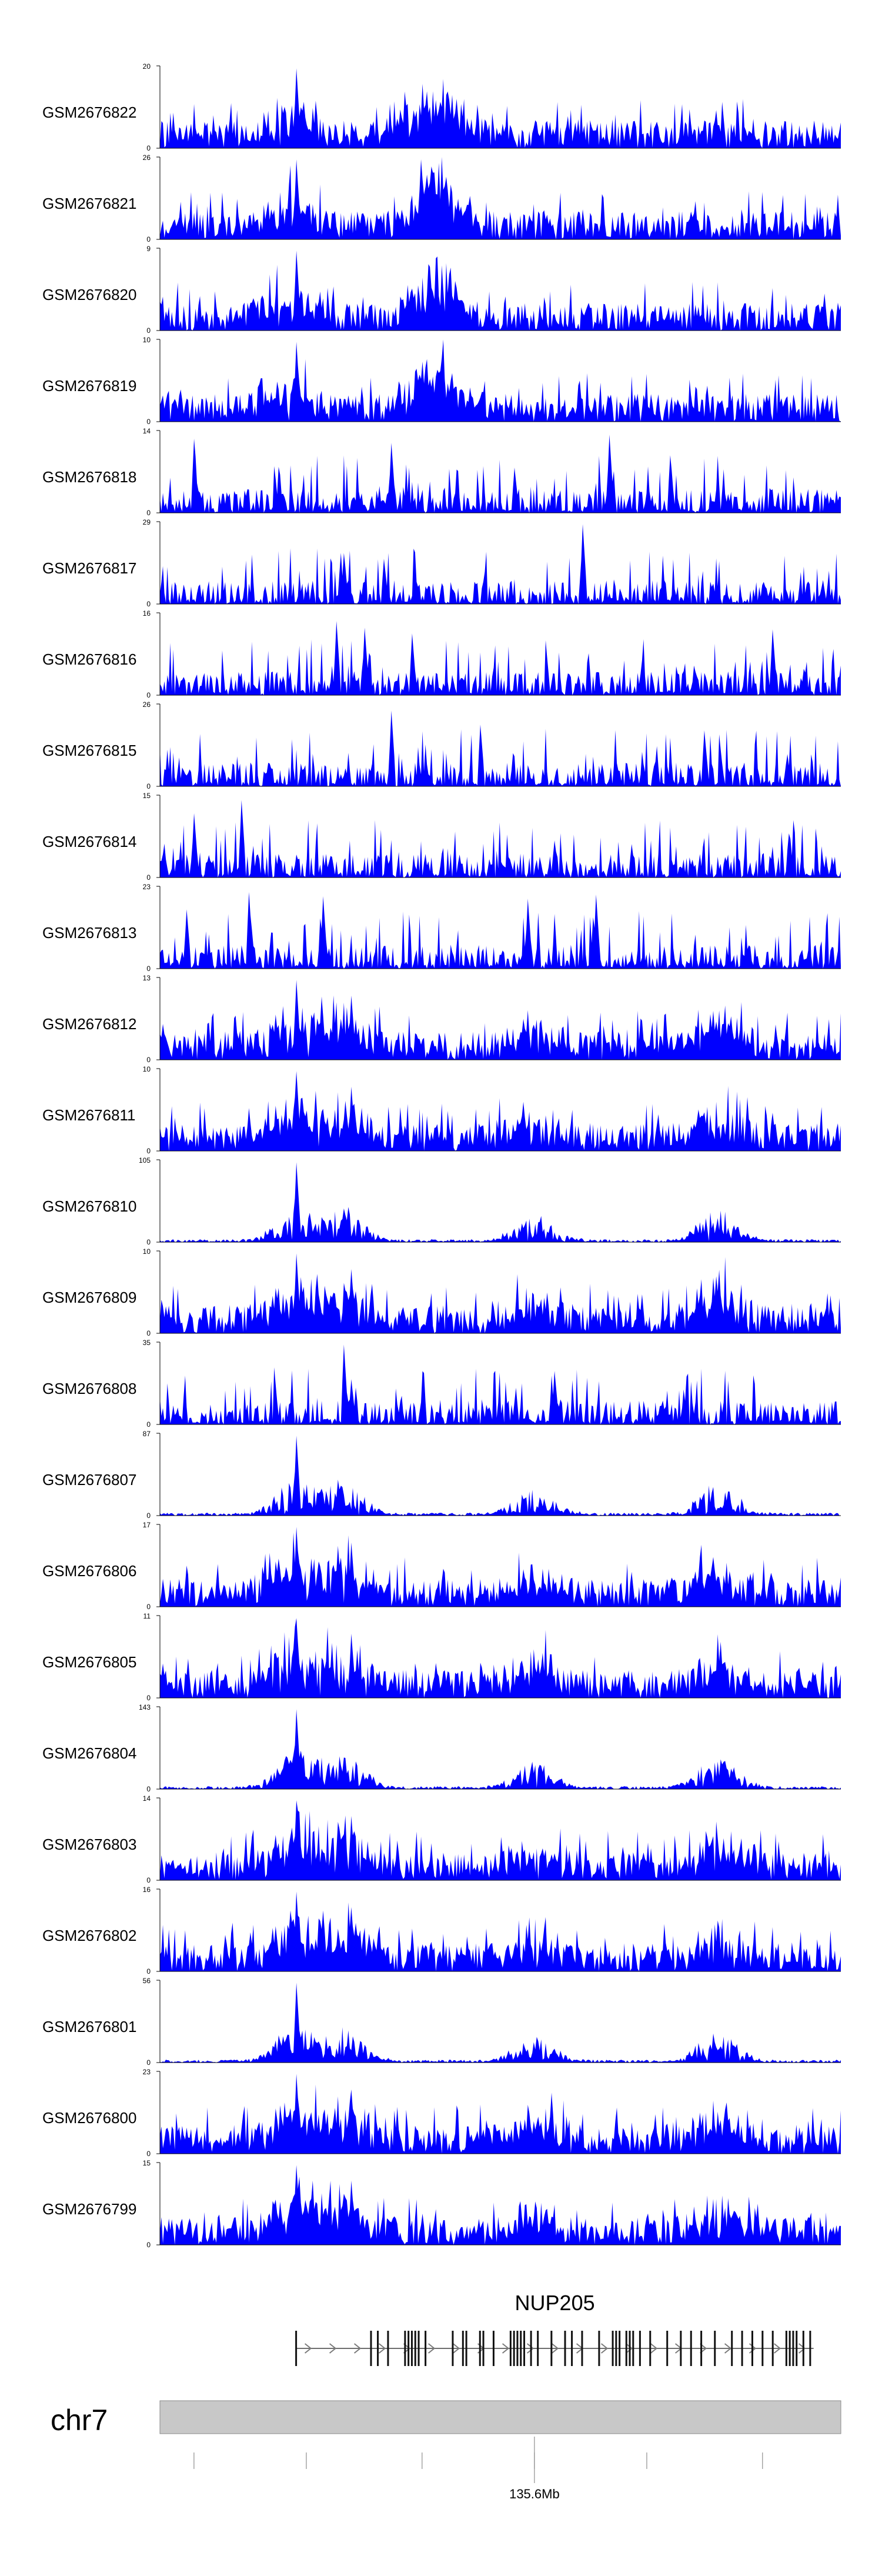  What do you see at coordinates (89, 750) in the screenshot?
I see `track-label: GSM2676815` at bounding box center [89, 750].